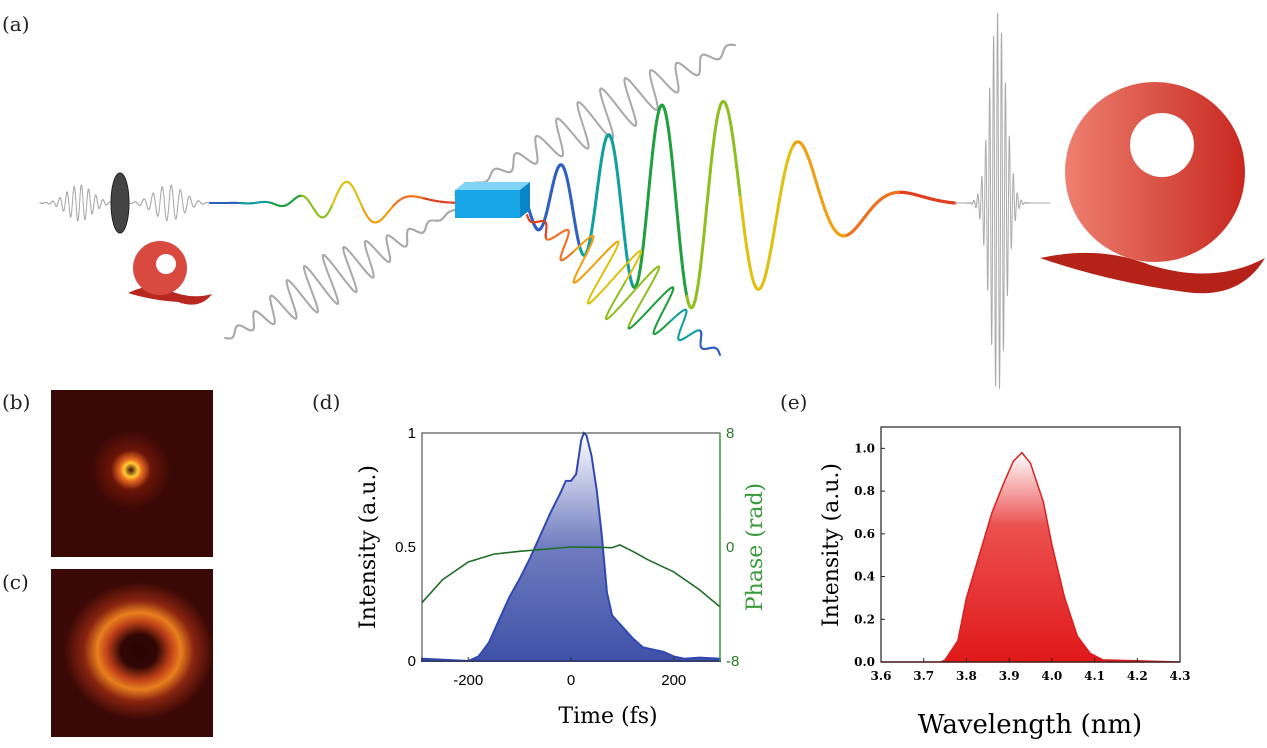 The image size is (1267, 748). I want to click on d-plot-frame, so click(571, 547).